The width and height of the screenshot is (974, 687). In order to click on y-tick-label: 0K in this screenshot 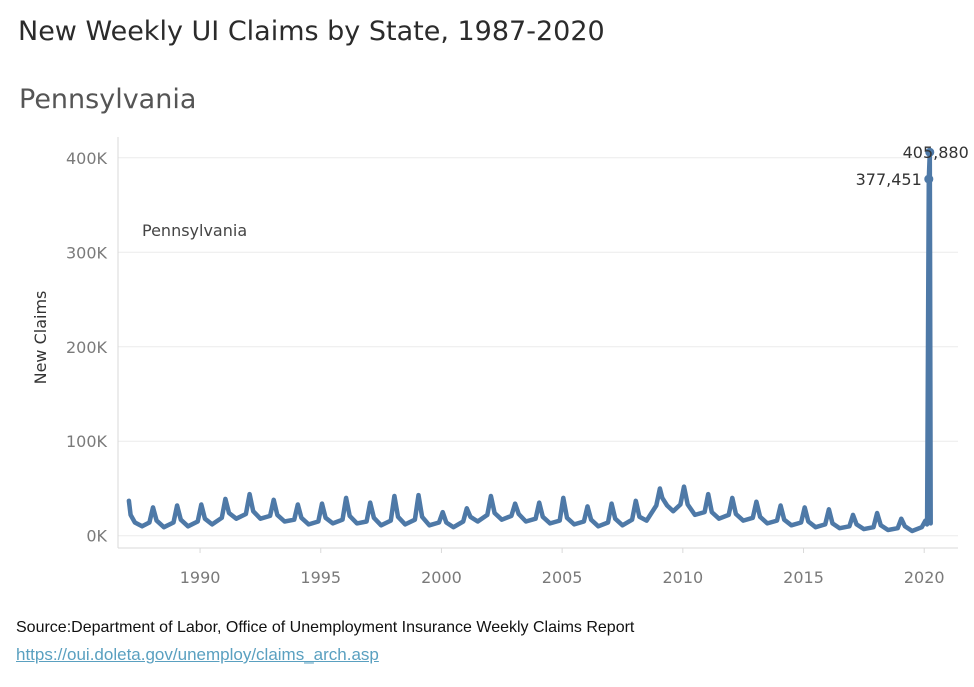, I will do `click(96, 536)`.